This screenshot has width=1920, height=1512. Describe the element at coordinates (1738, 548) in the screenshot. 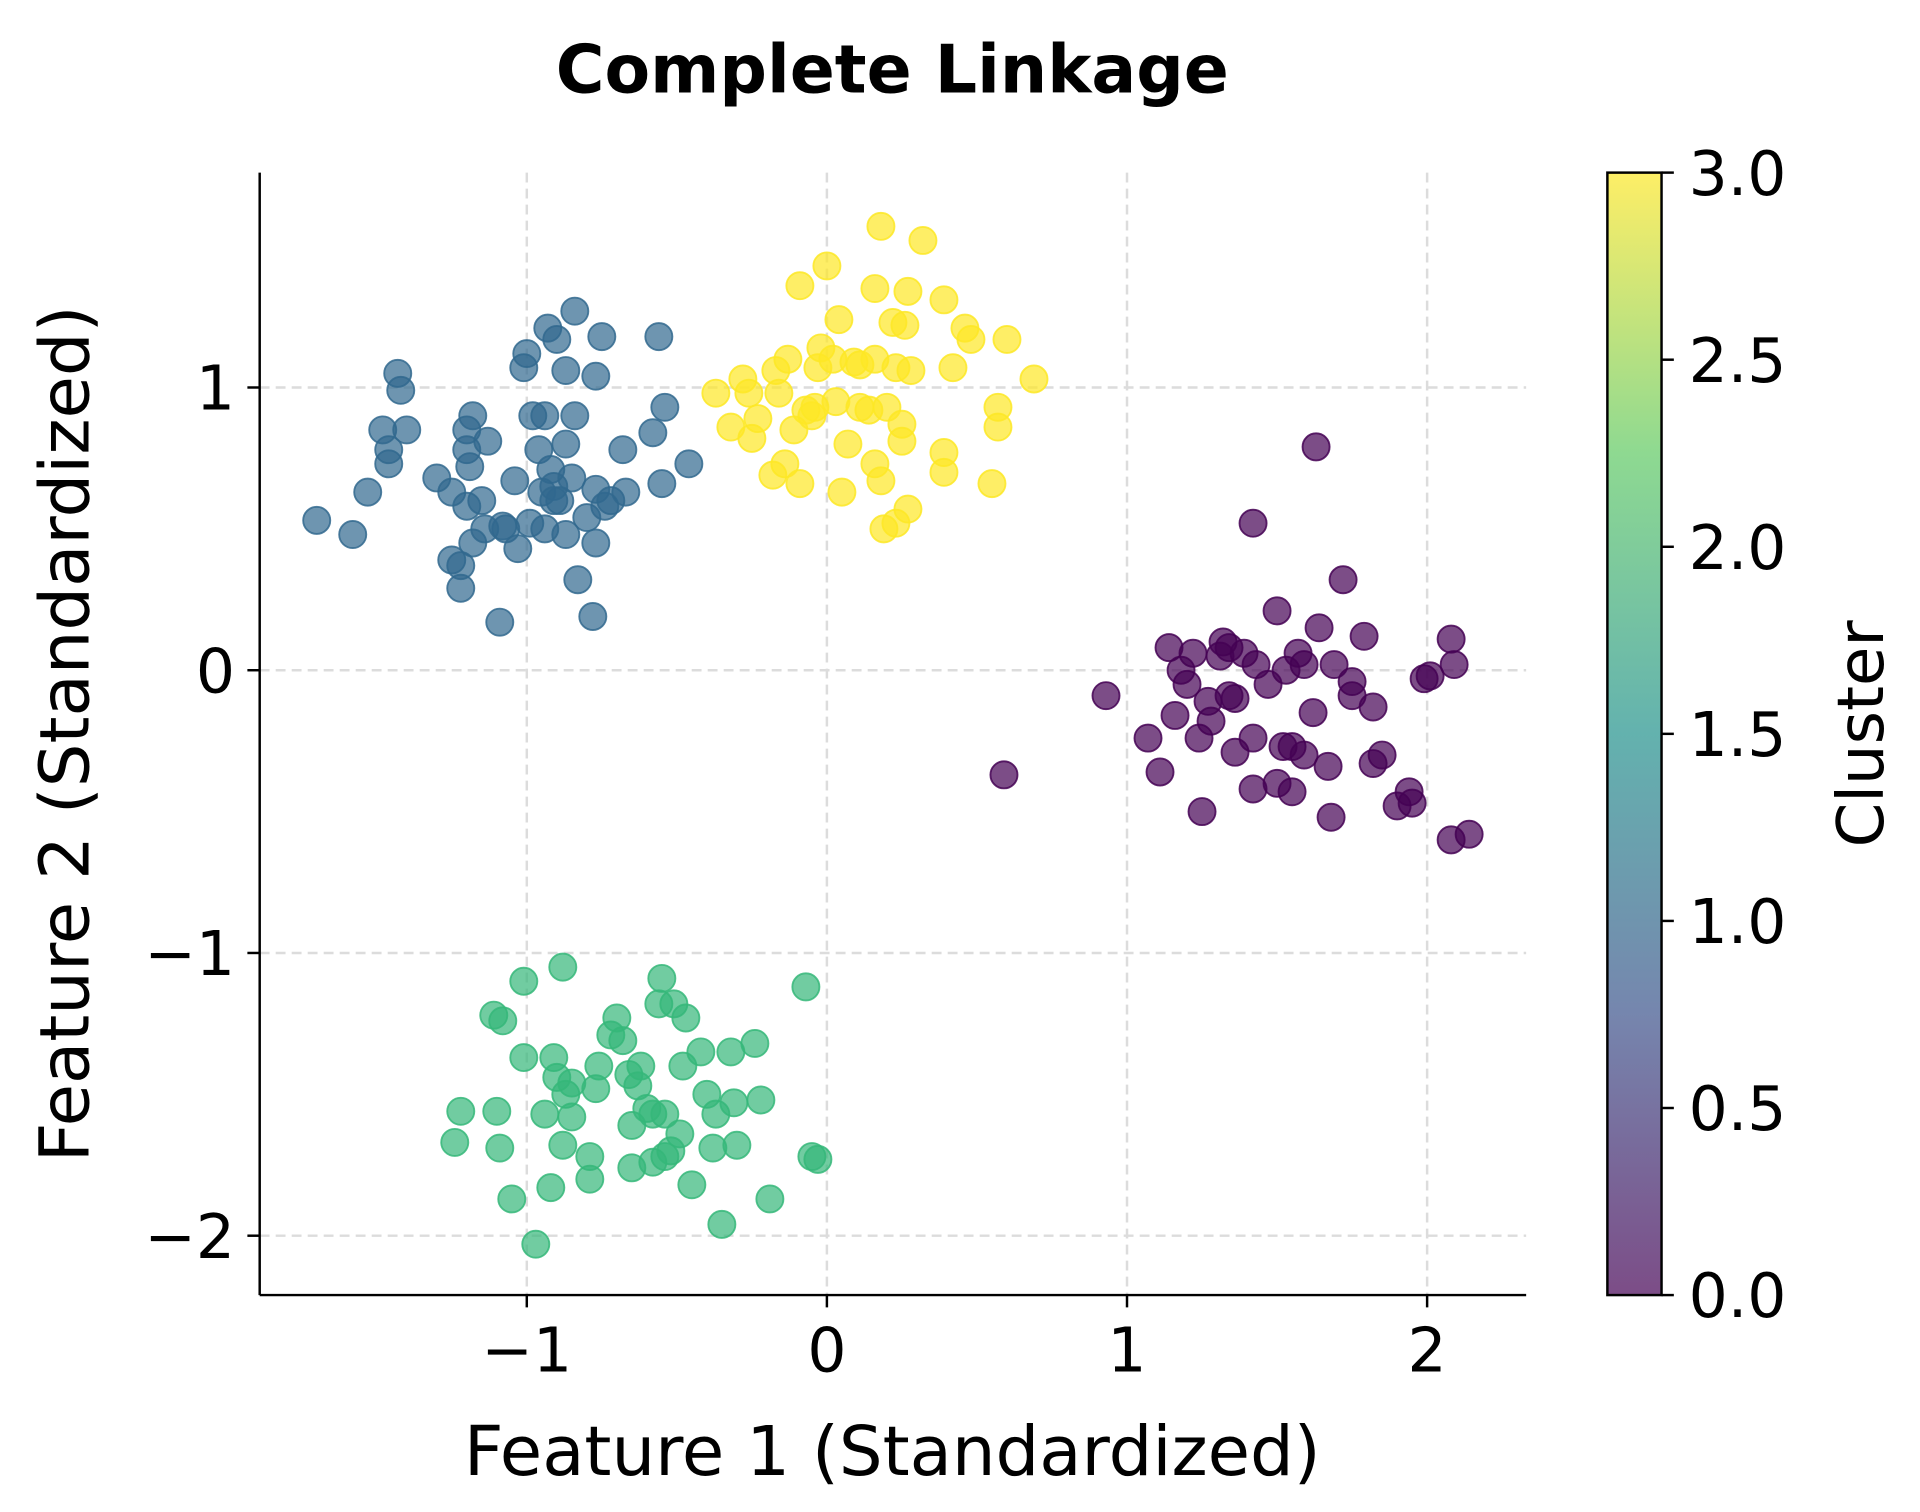

I see `colorbar-tick-label: 2.0` at that location.